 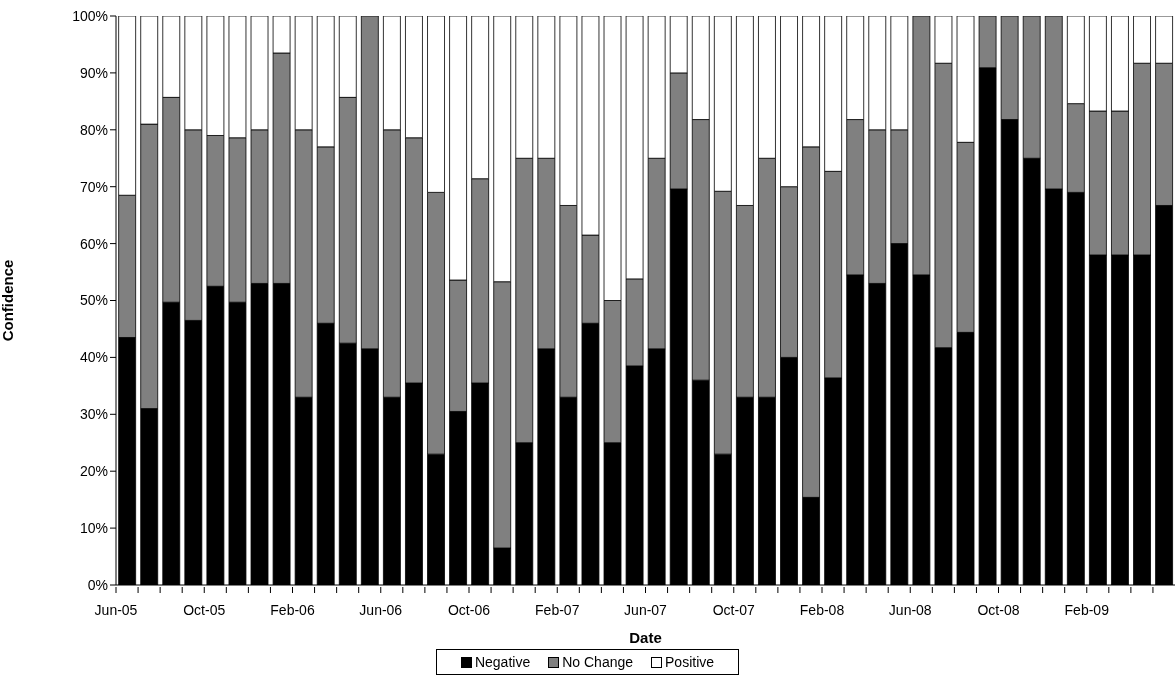 I want to click on y-tick-label: 0%, so click(x=97, y=584).